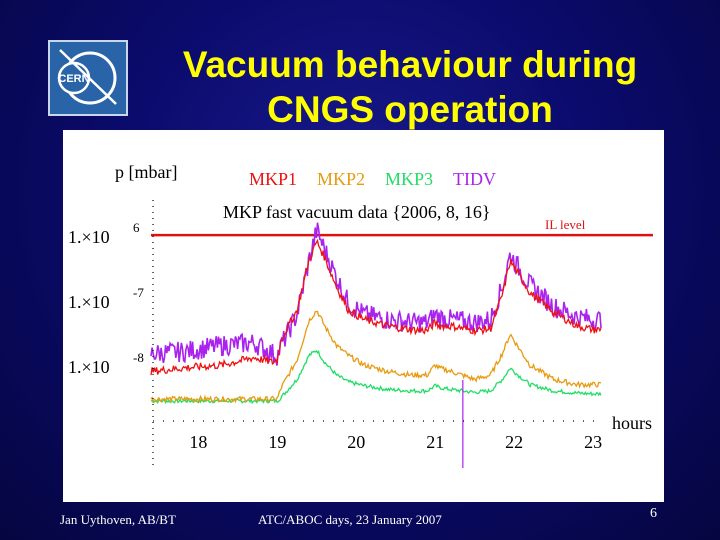  Describe the element at coordinates (593, 442) in the screenshot. I see `x-tick-label: 23` at that location.